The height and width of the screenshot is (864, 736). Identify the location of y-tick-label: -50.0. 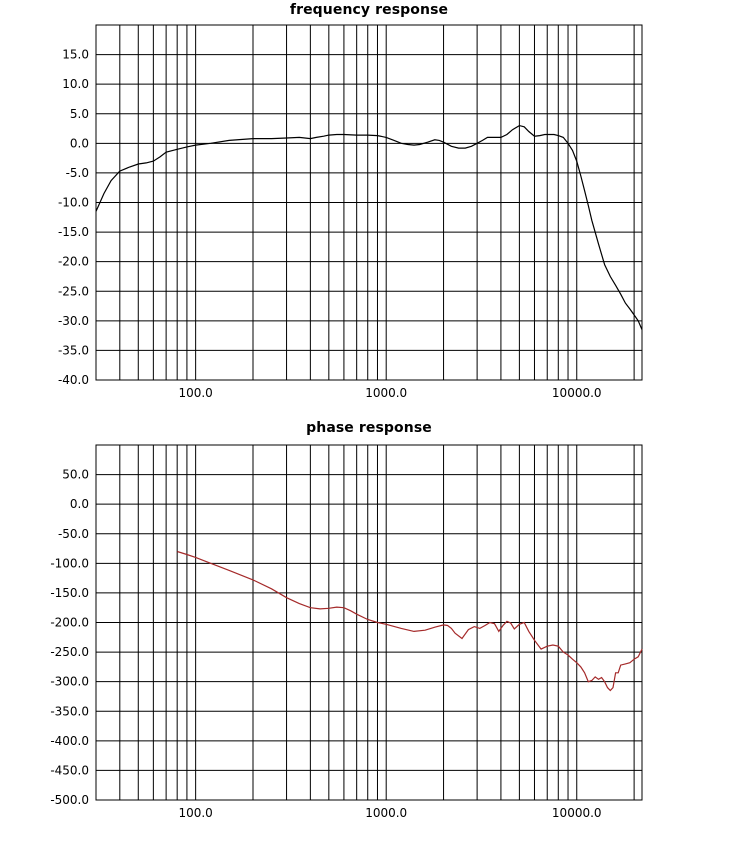
(73, 534).